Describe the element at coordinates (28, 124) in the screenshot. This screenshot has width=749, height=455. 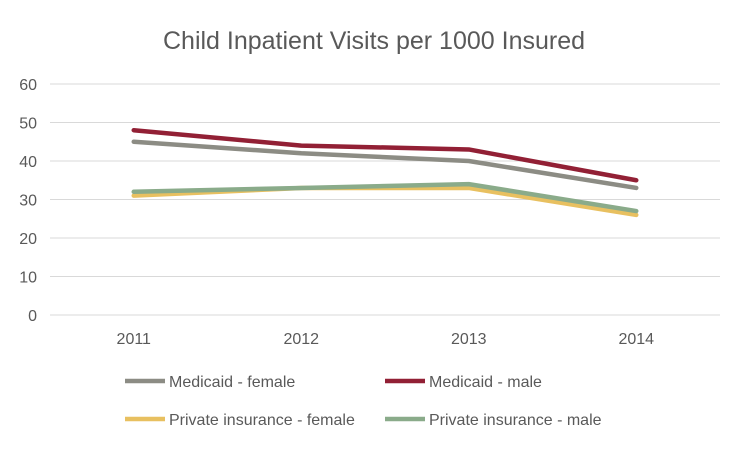
I see `y-tick-label: 50` at that location.